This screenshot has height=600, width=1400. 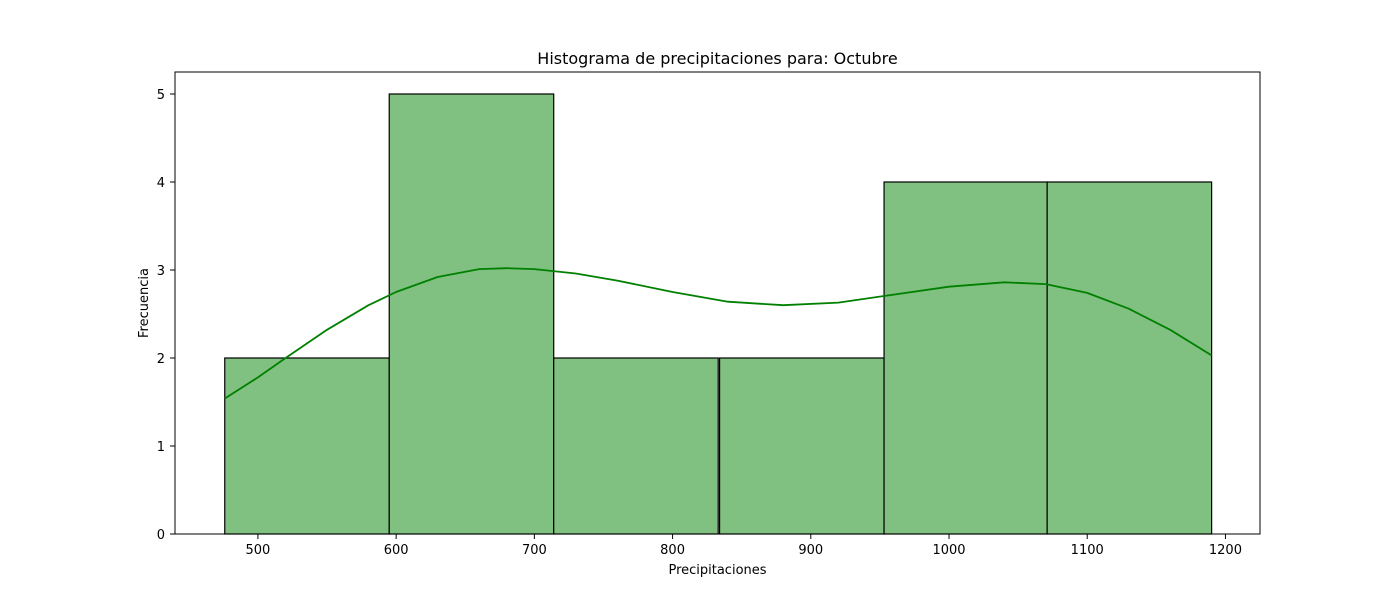 I want to click on x-tick-label: 1000, so click(x=948, y=550).